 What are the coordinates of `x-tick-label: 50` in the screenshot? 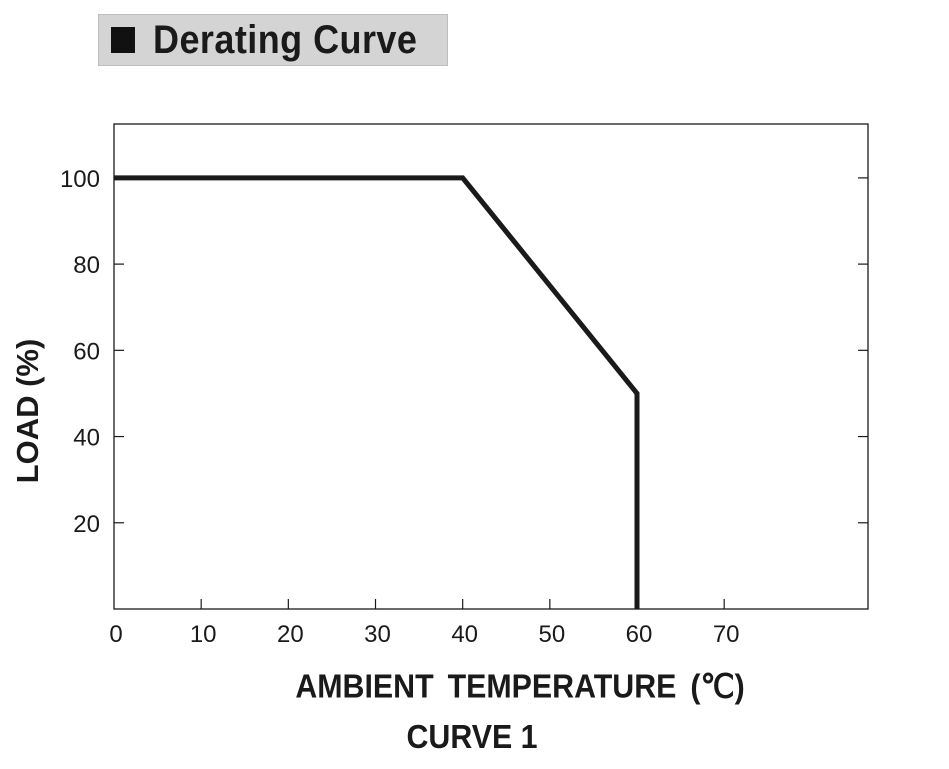 It's located at (551, 634).